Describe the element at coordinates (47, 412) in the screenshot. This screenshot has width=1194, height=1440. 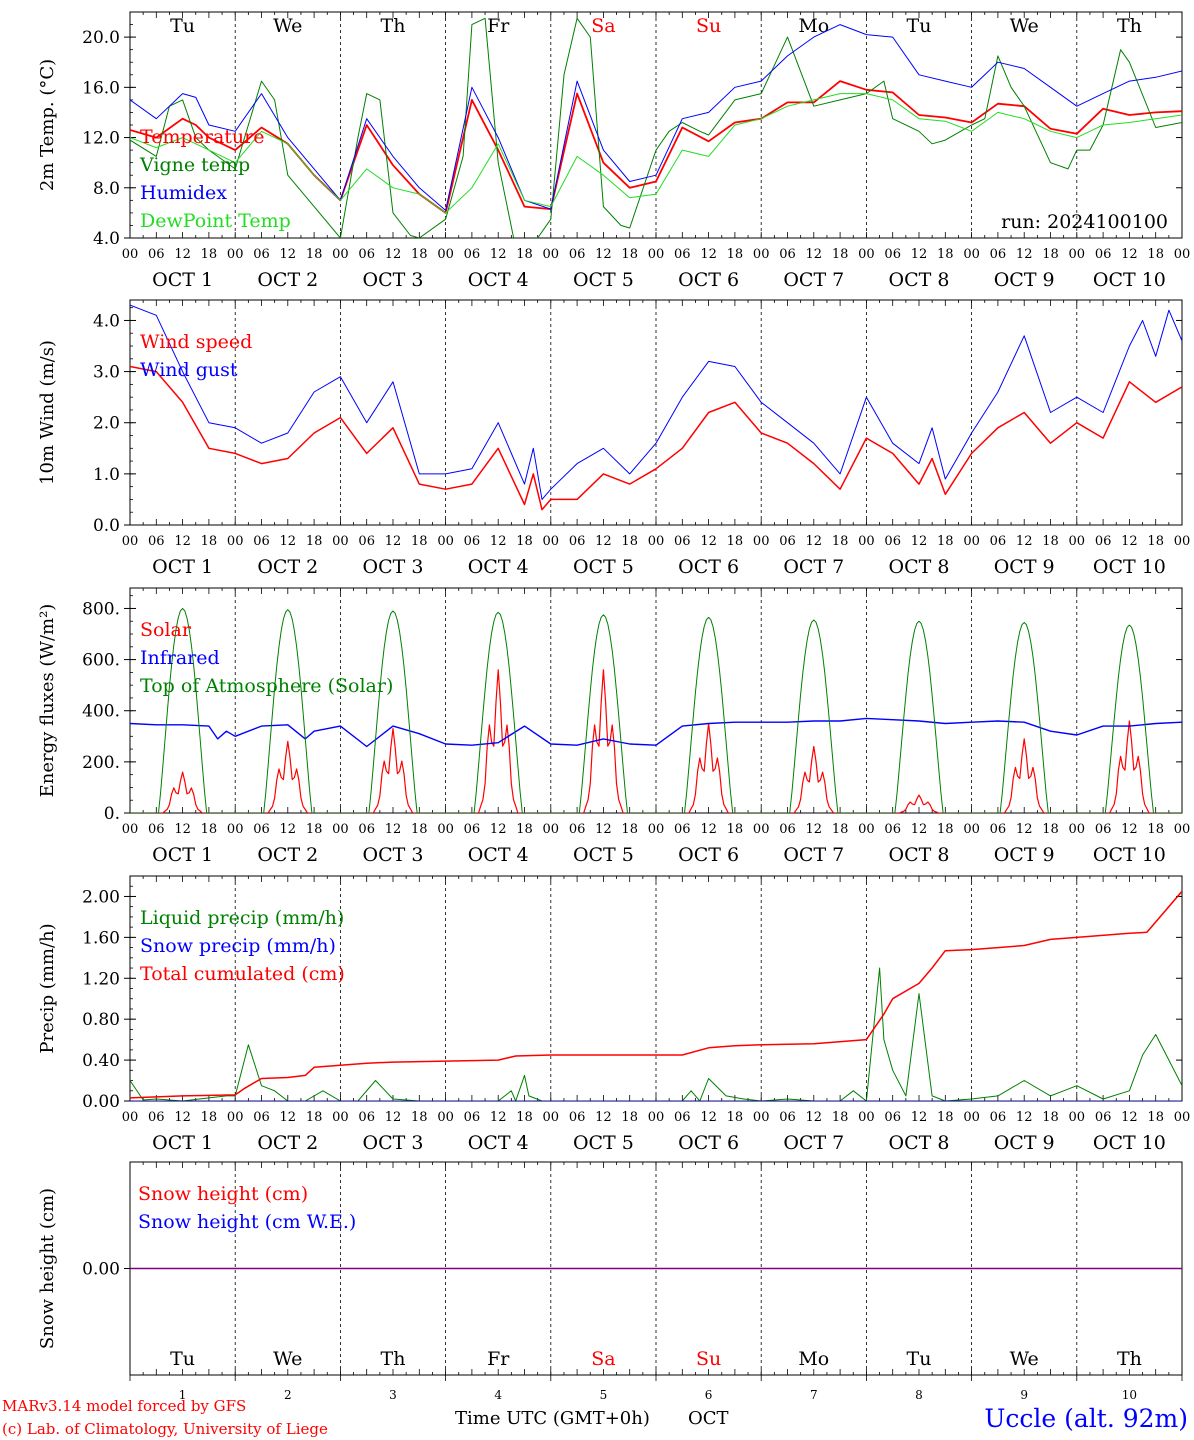
I see `y-axis-label: 10m Wind (m/s)` at that location.